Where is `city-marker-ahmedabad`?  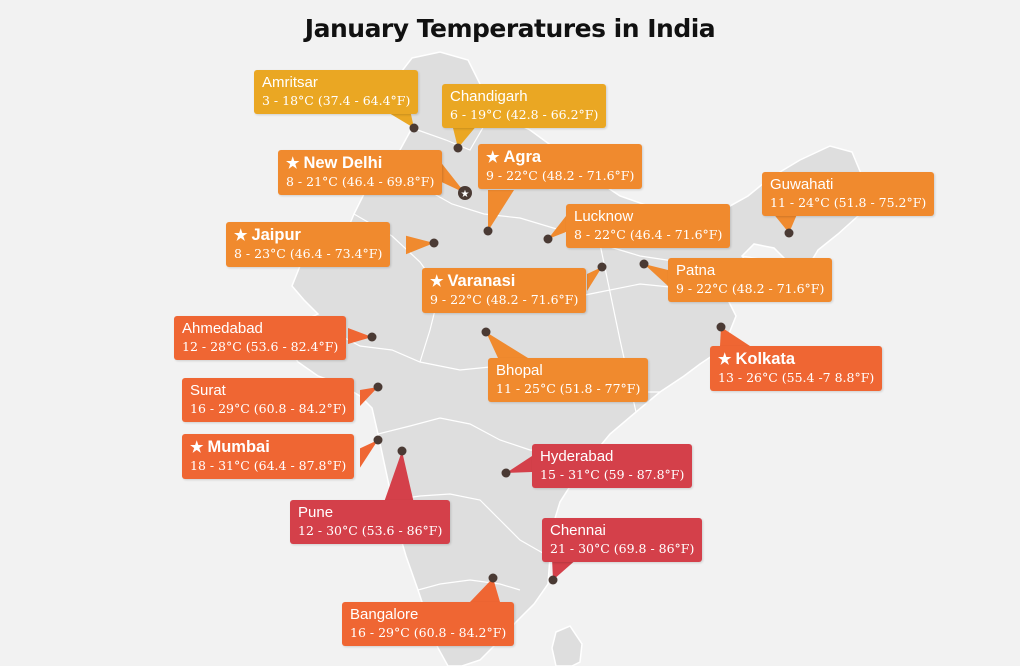 city-marker-ahmedabad is located at coordinates (372, 337).